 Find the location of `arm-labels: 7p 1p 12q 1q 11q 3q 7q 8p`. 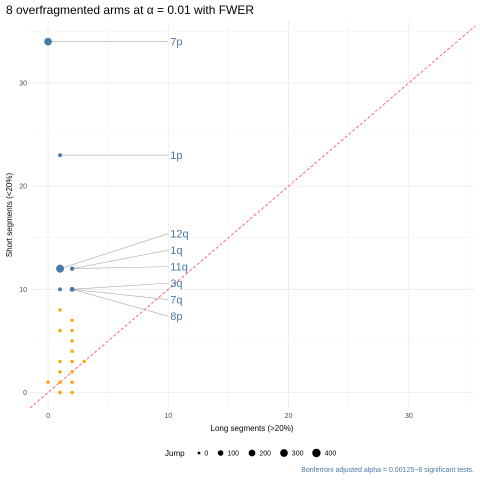

arm-labels: 7p 1p 12q 1q 11q 3q 7q 8p is located at coordinates (179, 180).